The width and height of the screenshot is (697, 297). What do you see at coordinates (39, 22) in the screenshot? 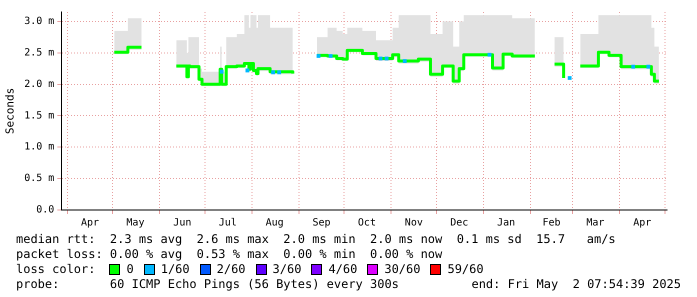
I see `y-tick-label: 3.0 m` at bounding box center [39, 22].